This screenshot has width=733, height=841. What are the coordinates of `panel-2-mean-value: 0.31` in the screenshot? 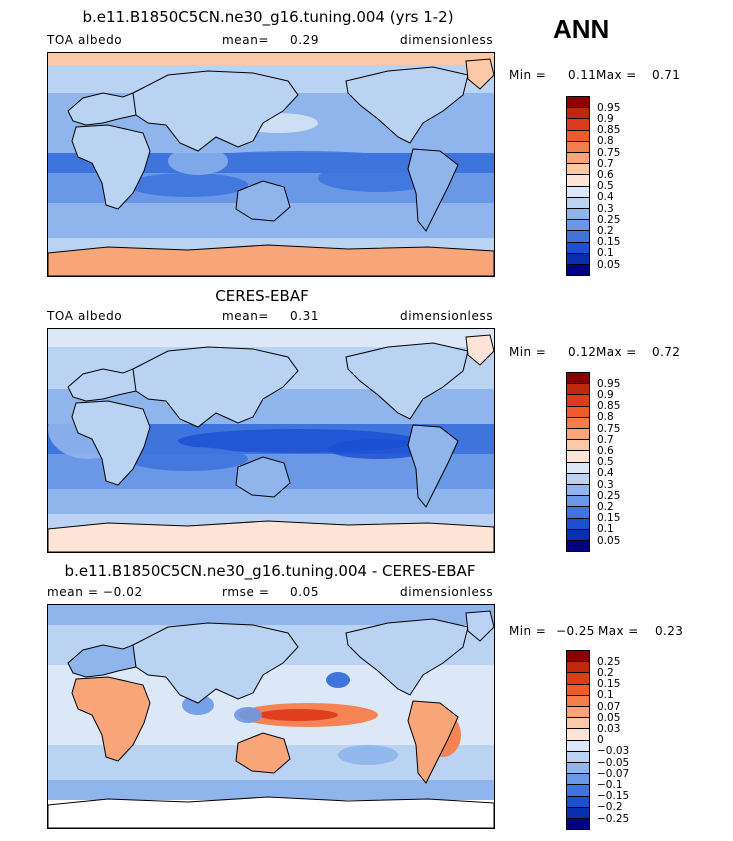 It's located at (305, 316).